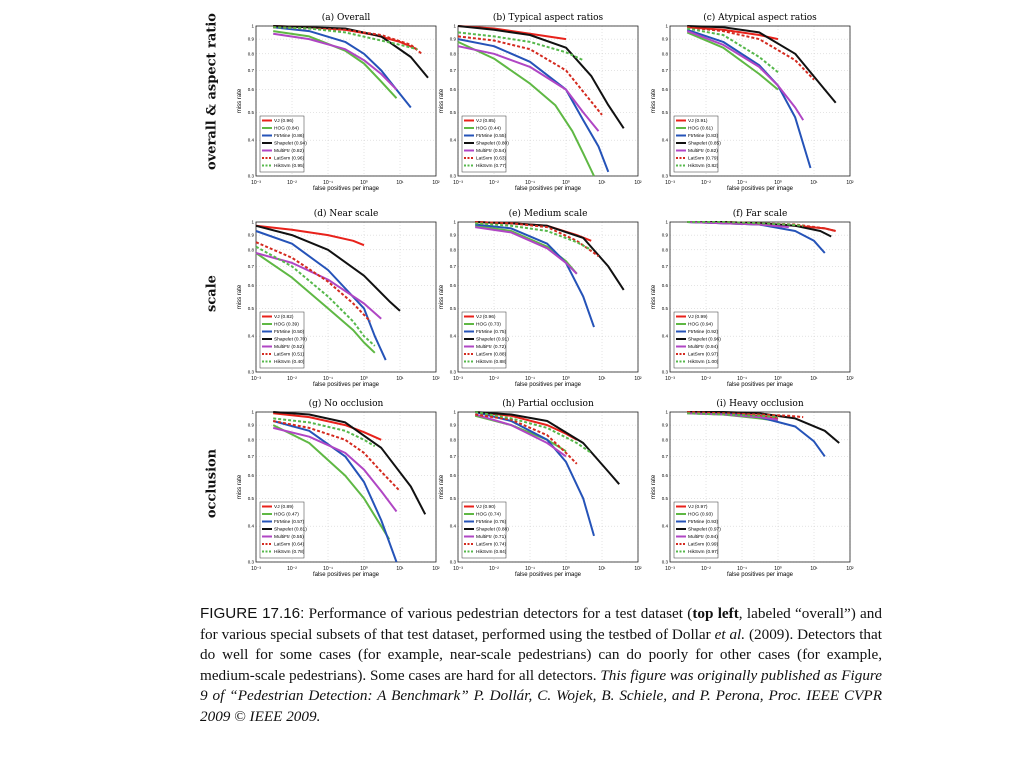  I want to click on legend-entry: LatSvm (0.63), so click(491, 159).